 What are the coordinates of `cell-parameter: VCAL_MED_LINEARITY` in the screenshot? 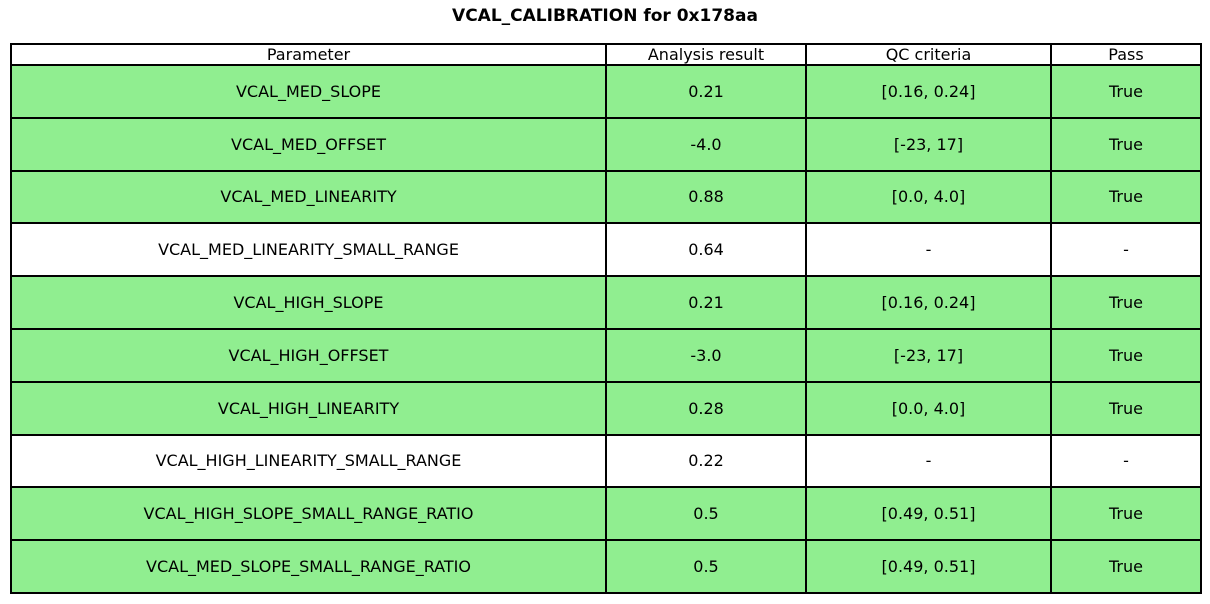 It's located at (308, 197).